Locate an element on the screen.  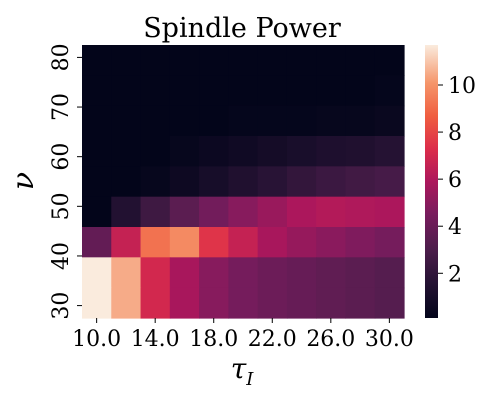
colorbar is located at coordinates (431, 181).